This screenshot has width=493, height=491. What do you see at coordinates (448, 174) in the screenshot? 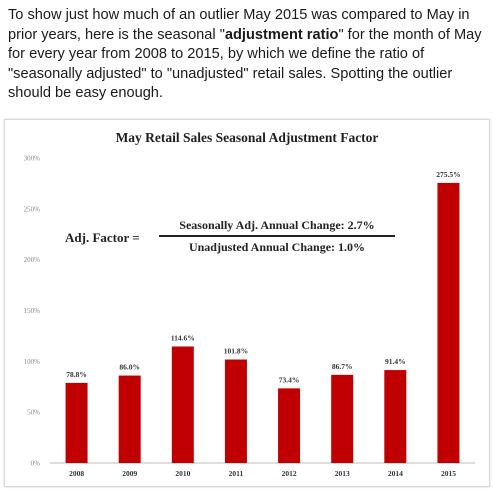
I see `data-label: 275.5%` at bounding box center [448, 174].